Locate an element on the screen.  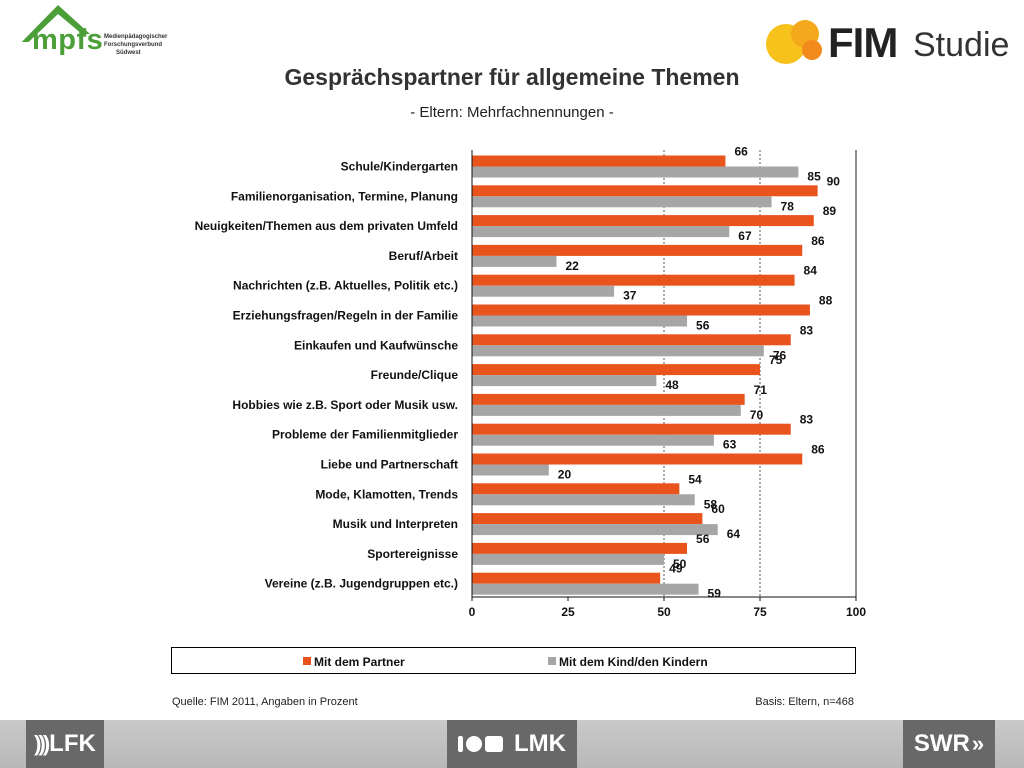
value-label-partner: 60 is located at coordinates (718, 509).